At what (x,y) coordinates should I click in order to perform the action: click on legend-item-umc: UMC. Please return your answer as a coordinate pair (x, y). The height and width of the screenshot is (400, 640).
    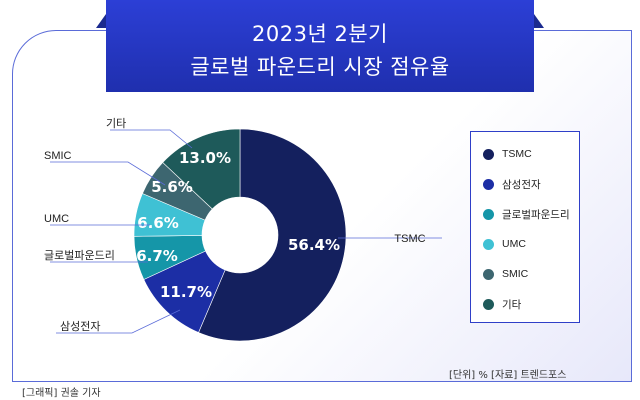
    Looking at the image, I should click on (504, 244).